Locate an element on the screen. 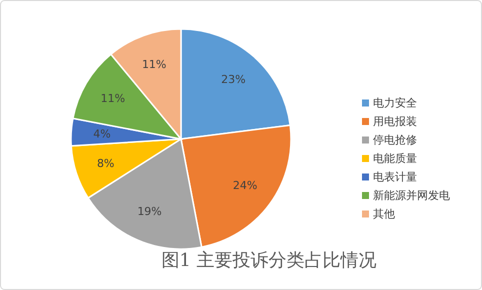 This screenshot has width=482, height=290. text: 图1 主要投诉分类占比情况 is located at coordinates (269, 260).